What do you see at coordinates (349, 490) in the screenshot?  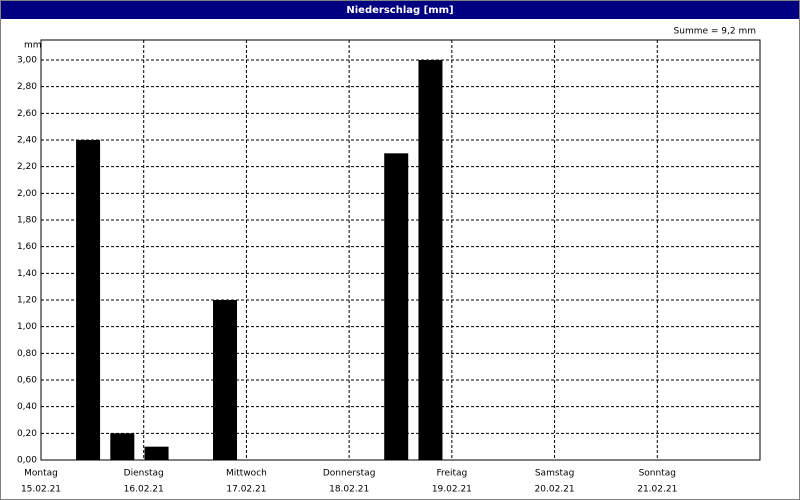 I see `x-tick-date: 18.02.21` at bounding box center [349, 490].